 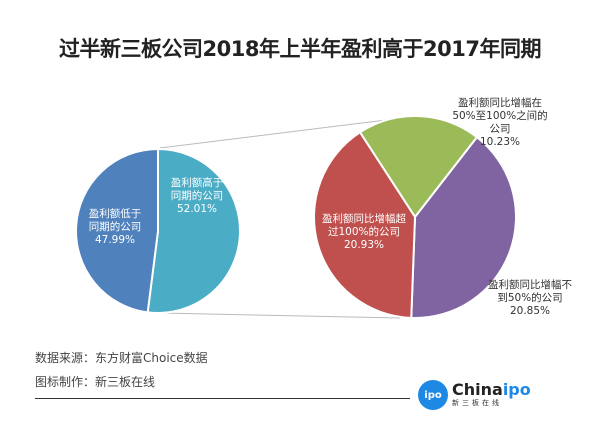 What do you see at coordinates (499, 122) in the screenshot?
I see `secondary-label-0: 盈利额同比增幅在 50%至100%之间的公司 10.23%` at bounding box center [499, 122].